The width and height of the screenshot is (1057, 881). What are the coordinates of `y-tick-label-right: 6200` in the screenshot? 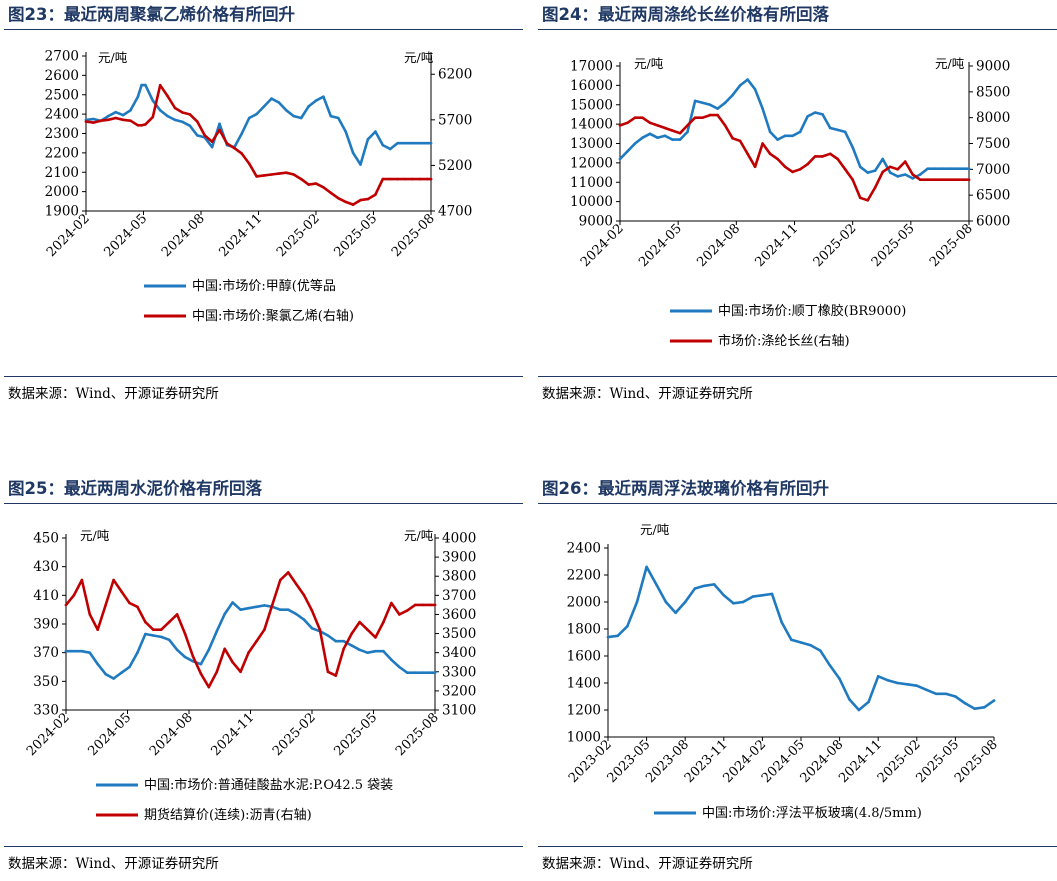 It's located at (455, 75).